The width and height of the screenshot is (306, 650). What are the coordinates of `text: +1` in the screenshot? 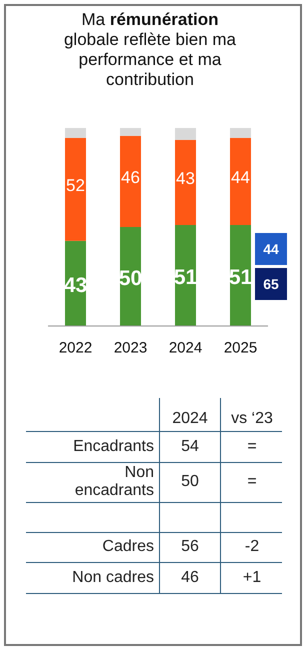 It's located at (252, 578).